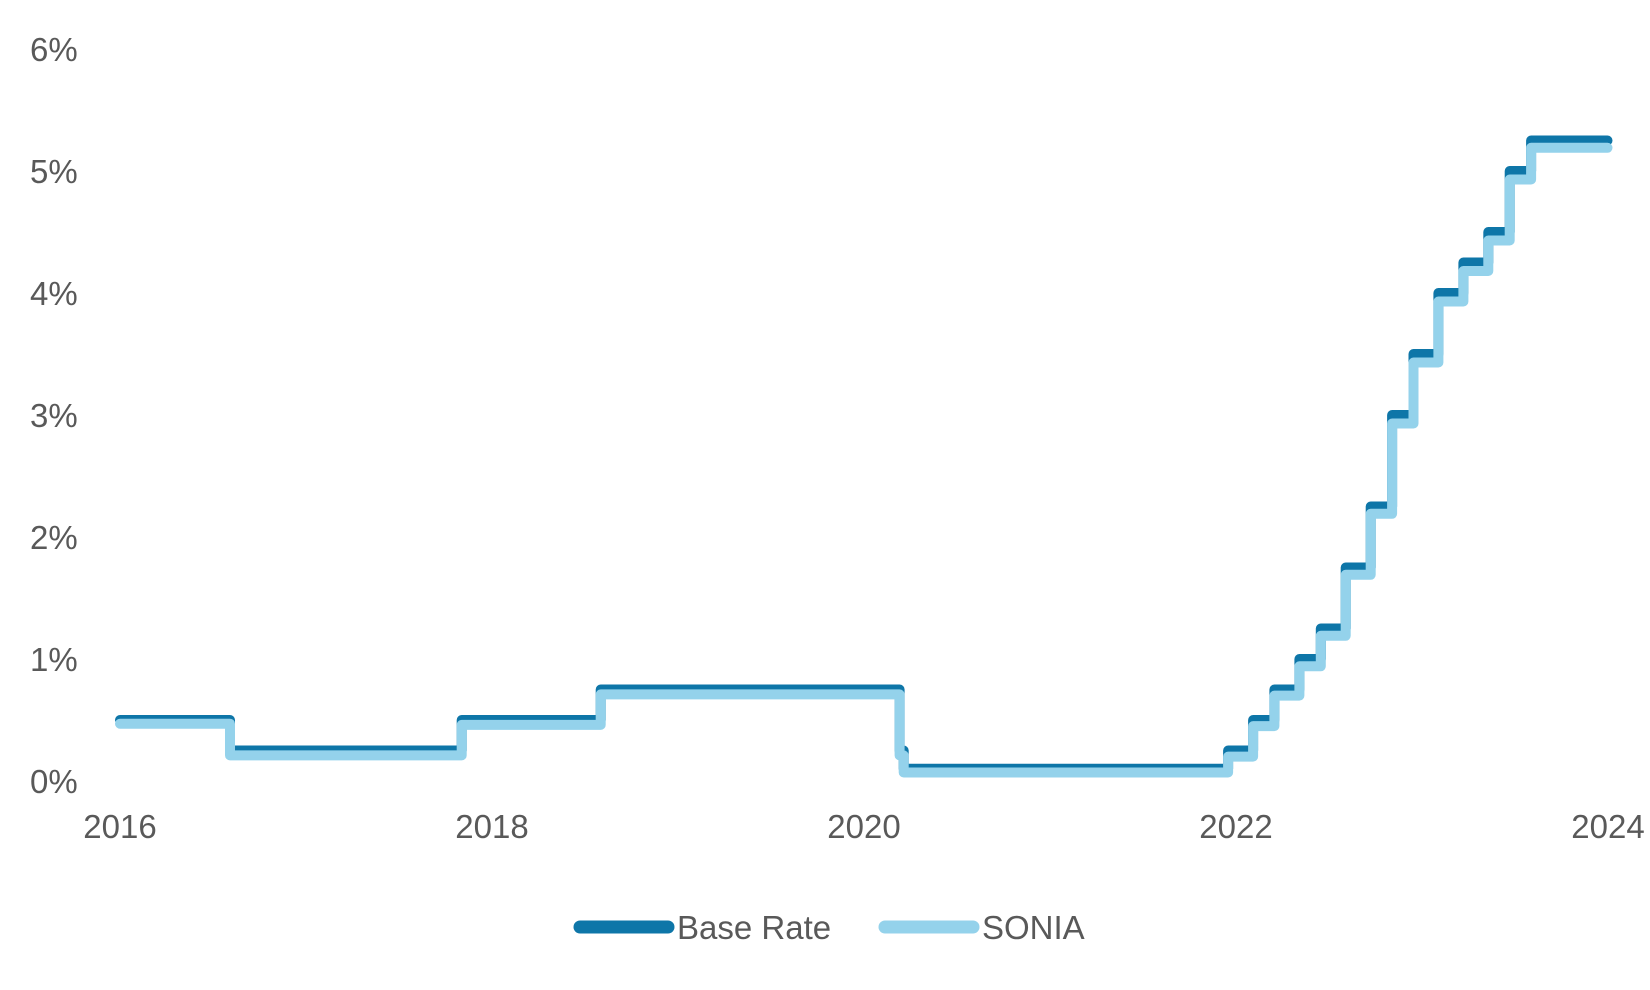  I want to click on y-axis-ticks: 0% 1% 2% 3% 4% 5% 6%, so click(54, 415).